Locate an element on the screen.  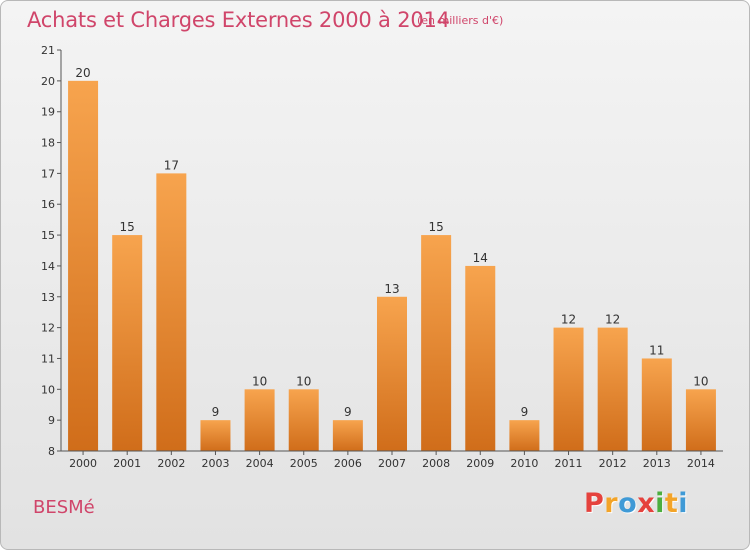
logo-letter: x is located at coordinates (646, 503).